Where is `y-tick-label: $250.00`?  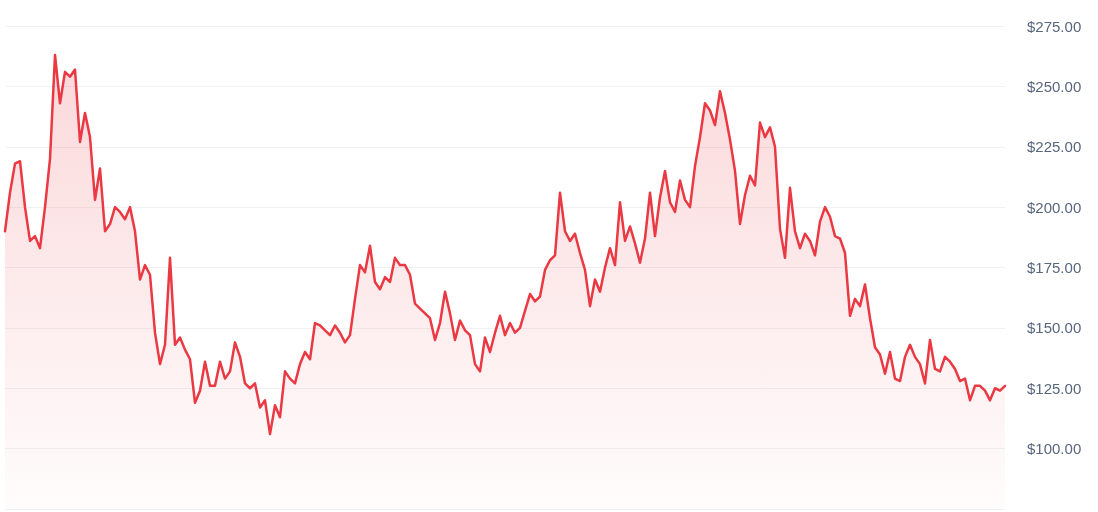 y-tick-label: $250.00 is located at coordinates (1054, 86).